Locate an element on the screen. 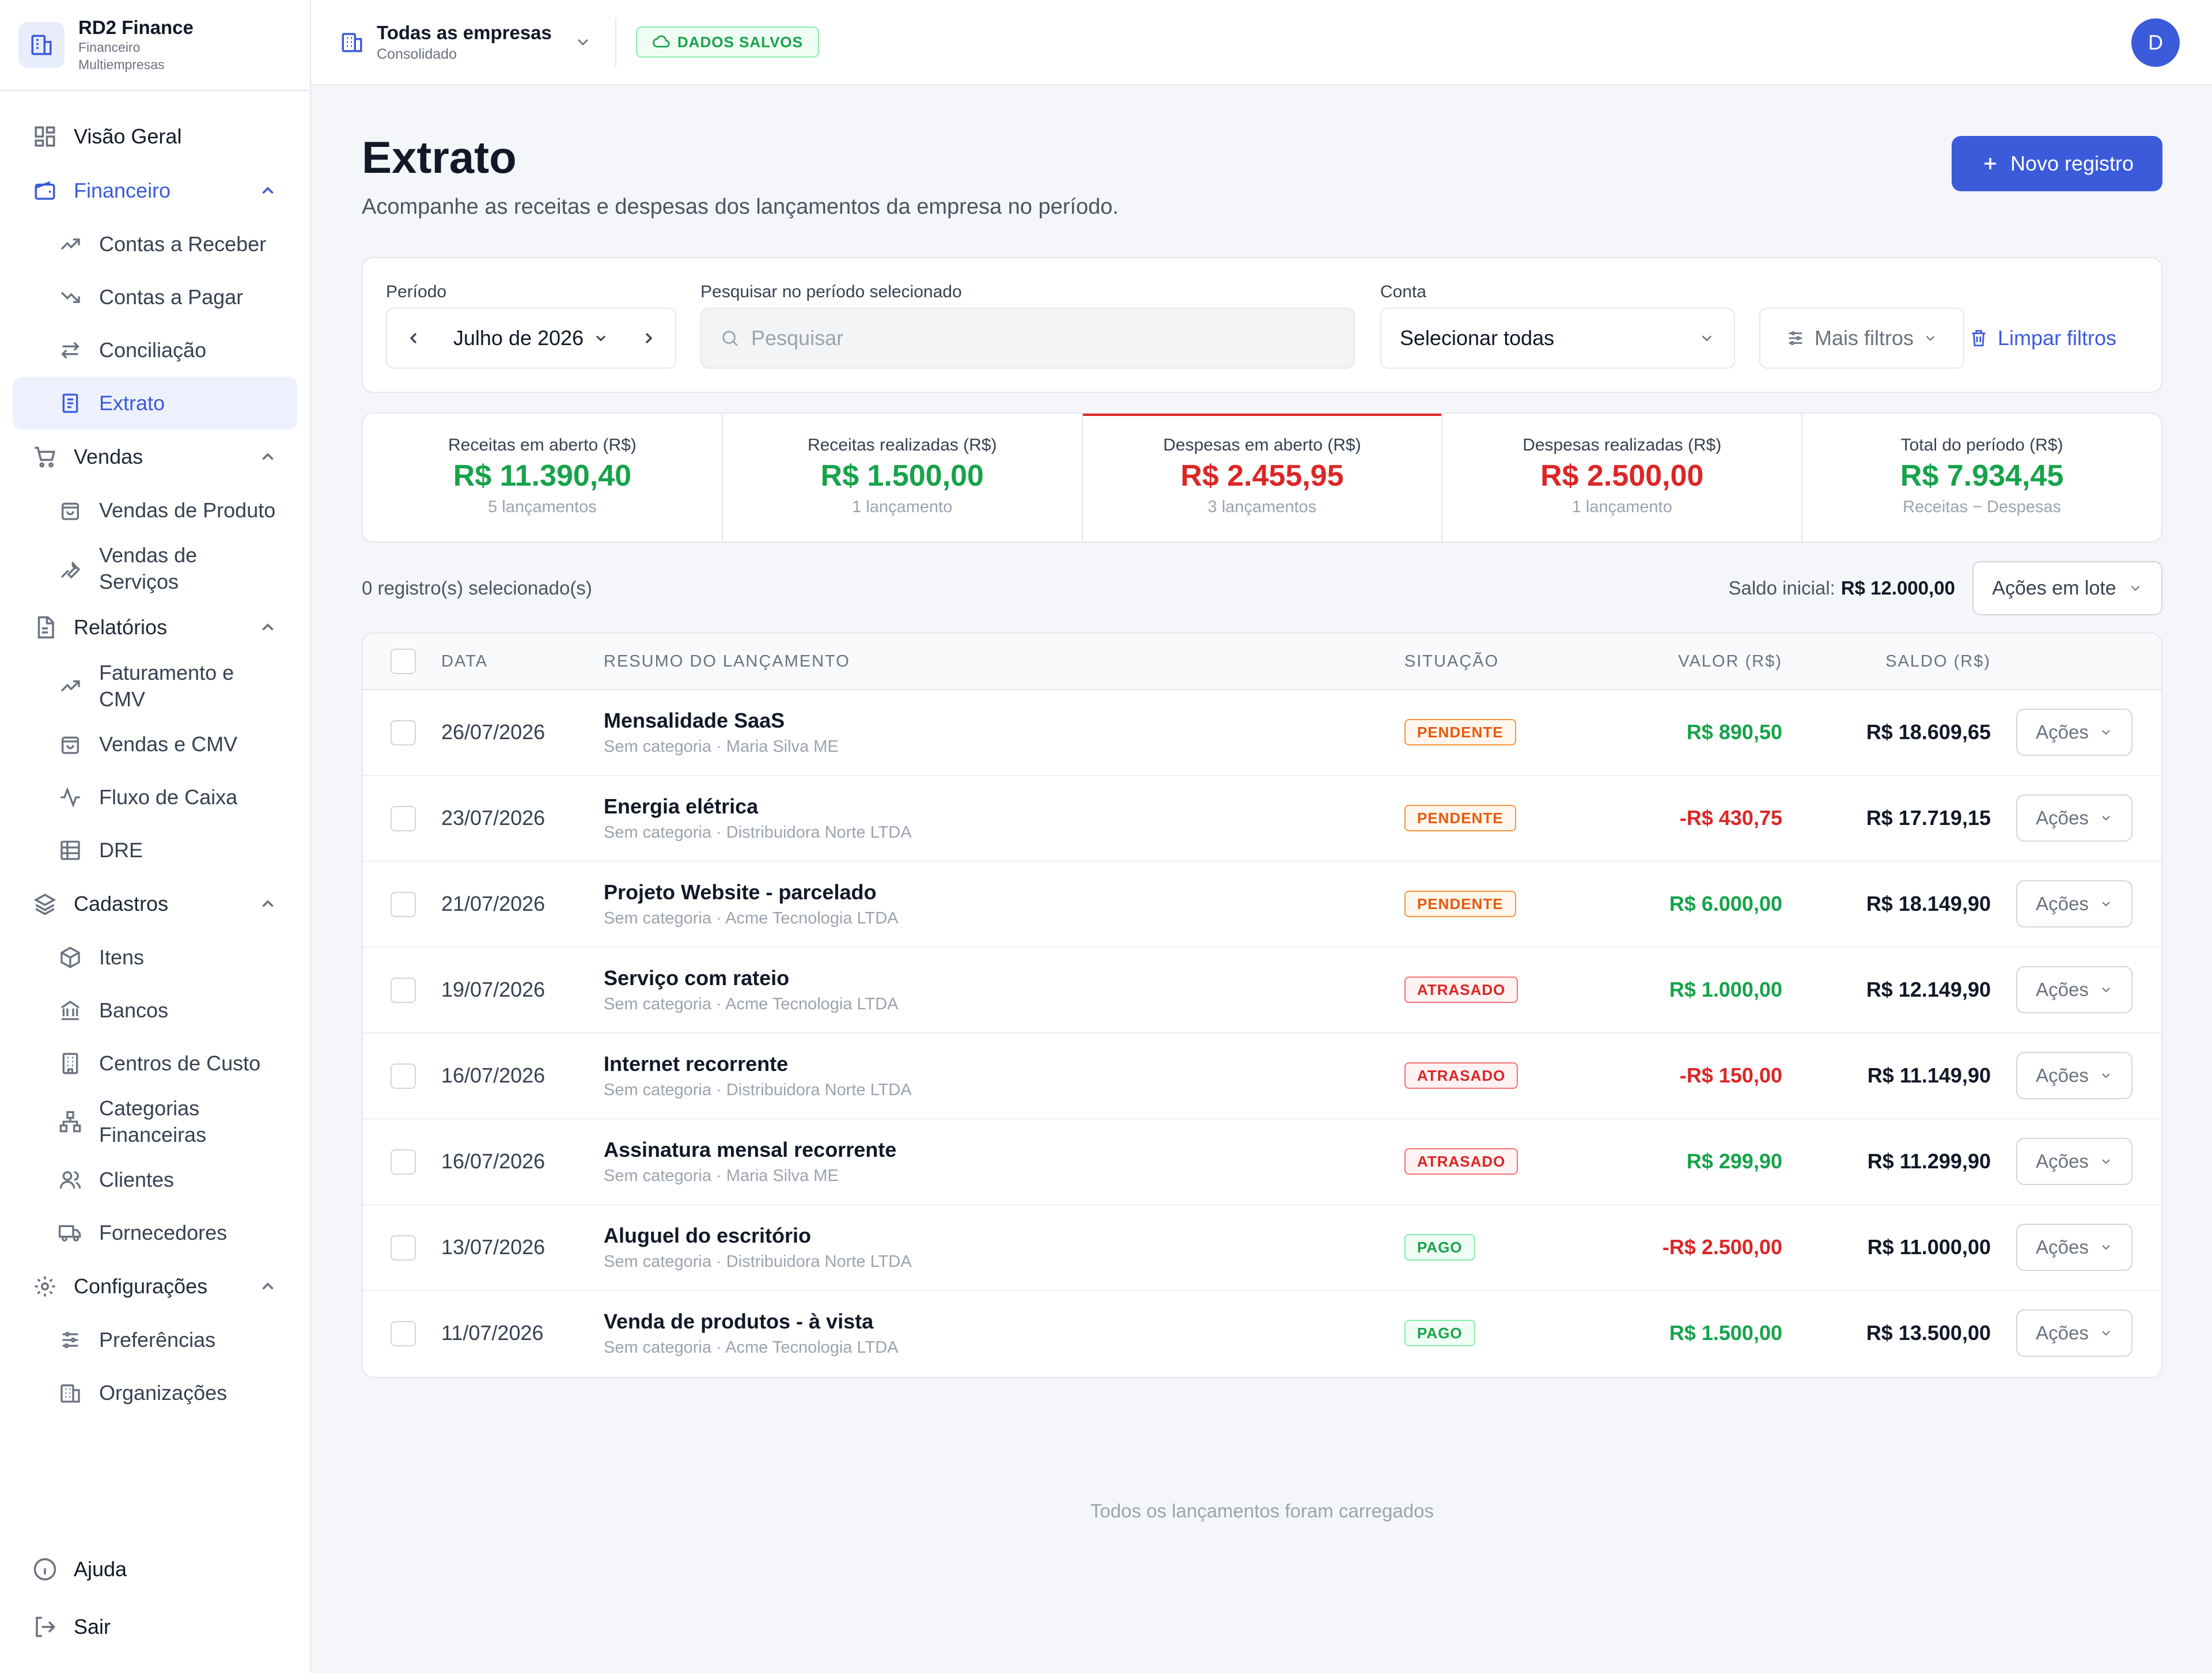 Image resolution: width=2212 pixels, height=1673 pixels. sidebar-item-logout: Sair is located at coordinates (155, 1627).